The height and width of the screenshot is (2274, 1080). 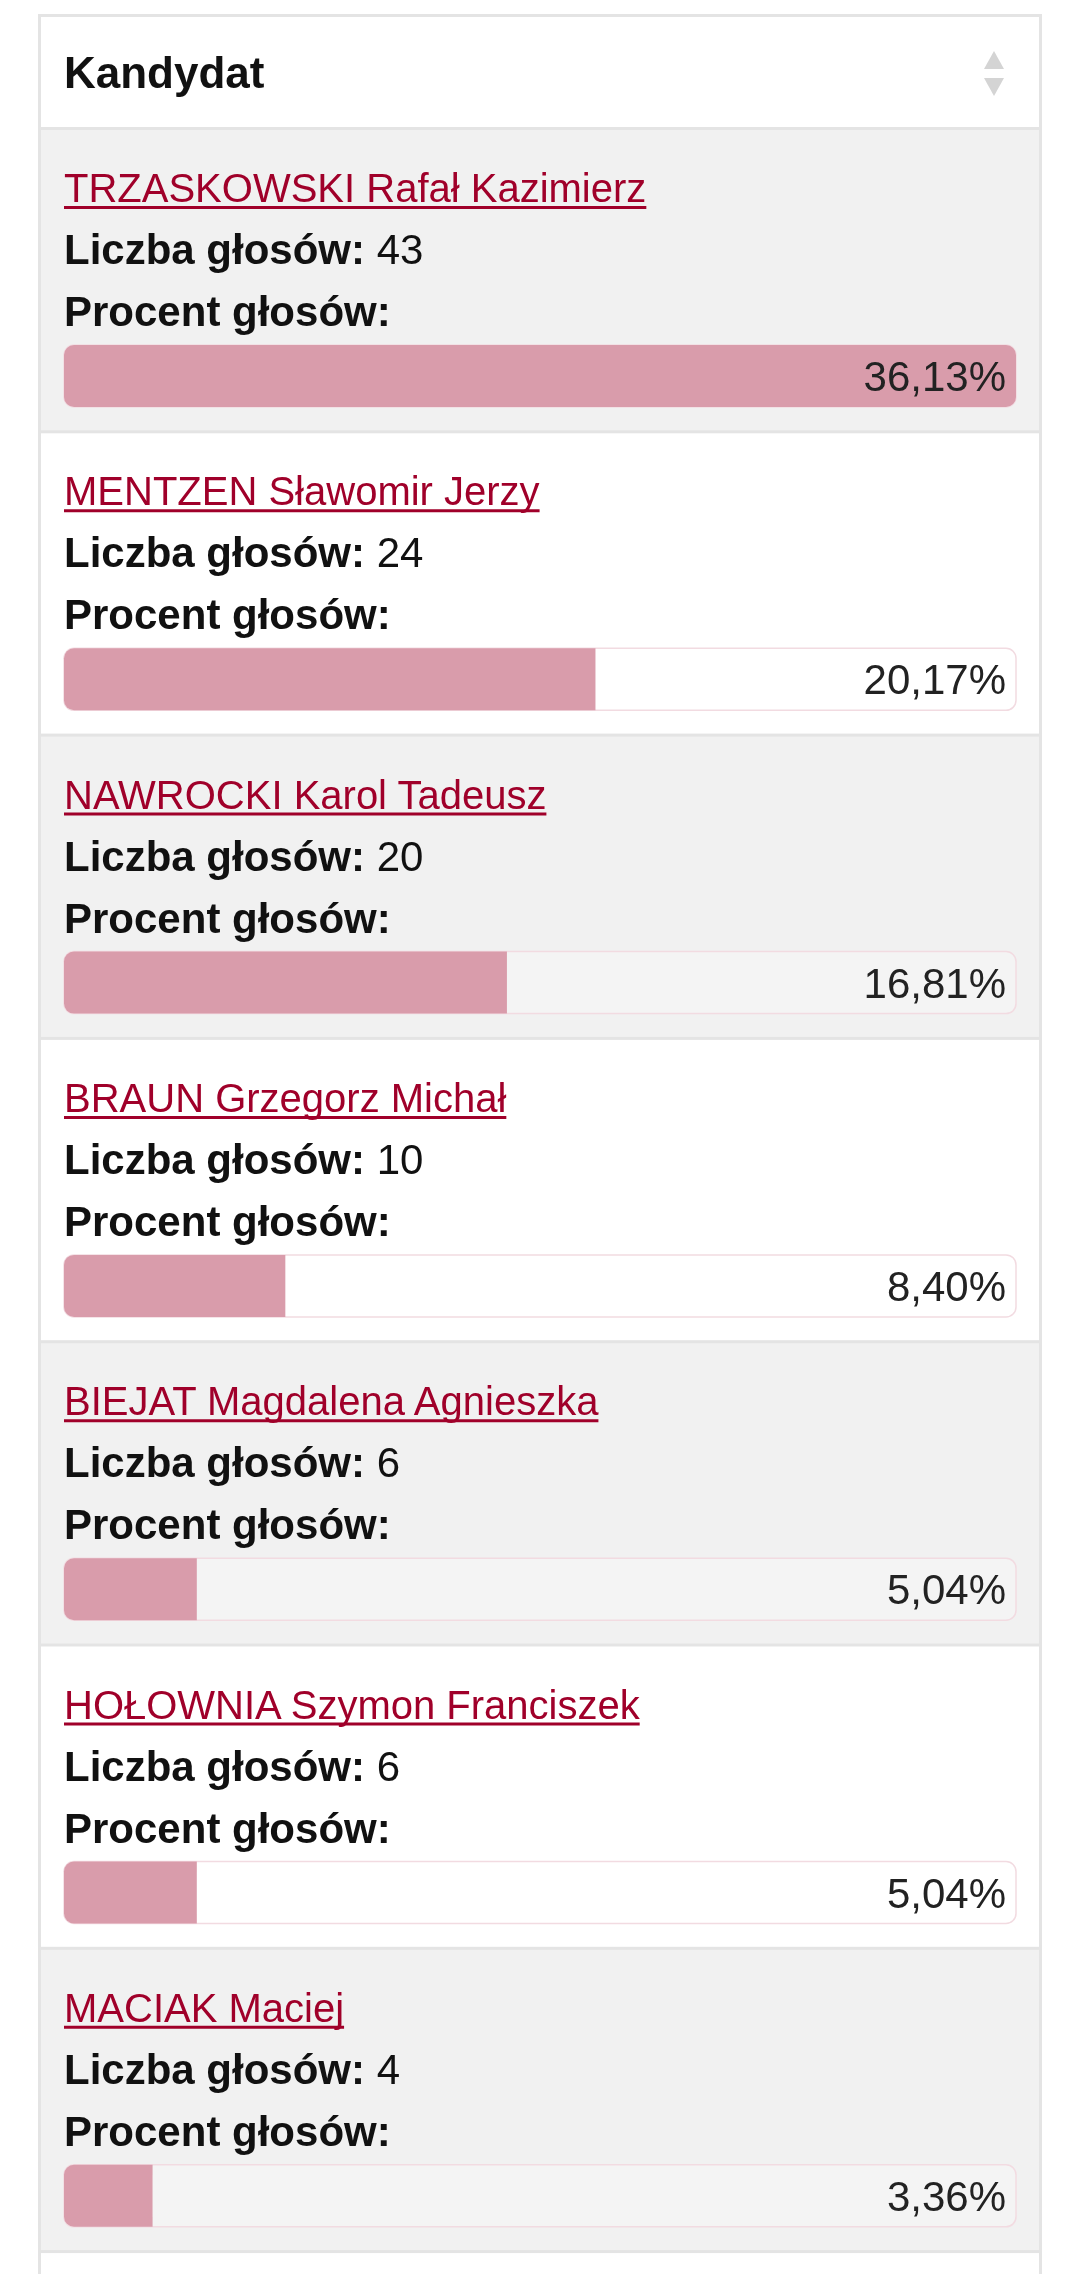 What do you see at coordinates (352, 1704) in the screenshot?
I see `y-tick-label: HOŁOWNIA Szymon Franciszek` at bounding box center [352, 1704].